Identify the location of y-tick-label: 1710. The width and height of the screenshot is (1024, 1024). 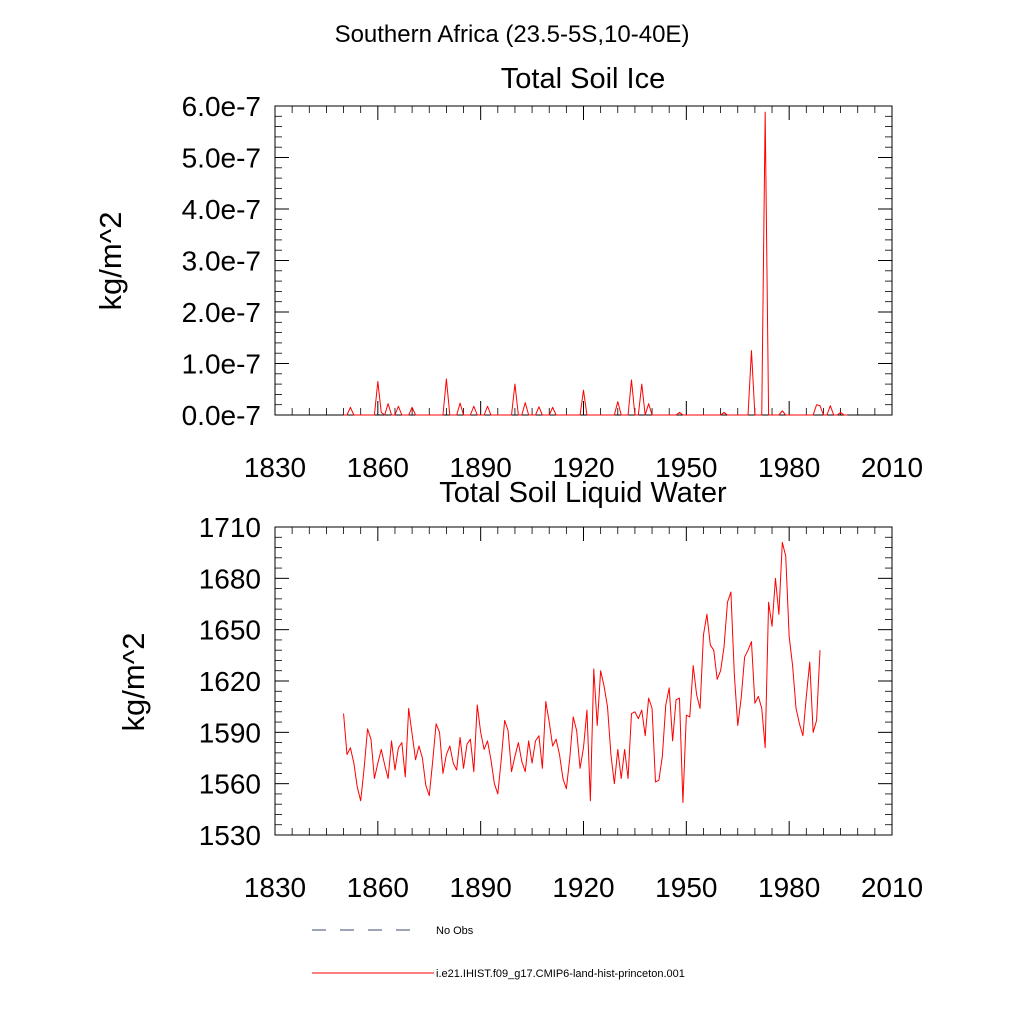
(230, 527).